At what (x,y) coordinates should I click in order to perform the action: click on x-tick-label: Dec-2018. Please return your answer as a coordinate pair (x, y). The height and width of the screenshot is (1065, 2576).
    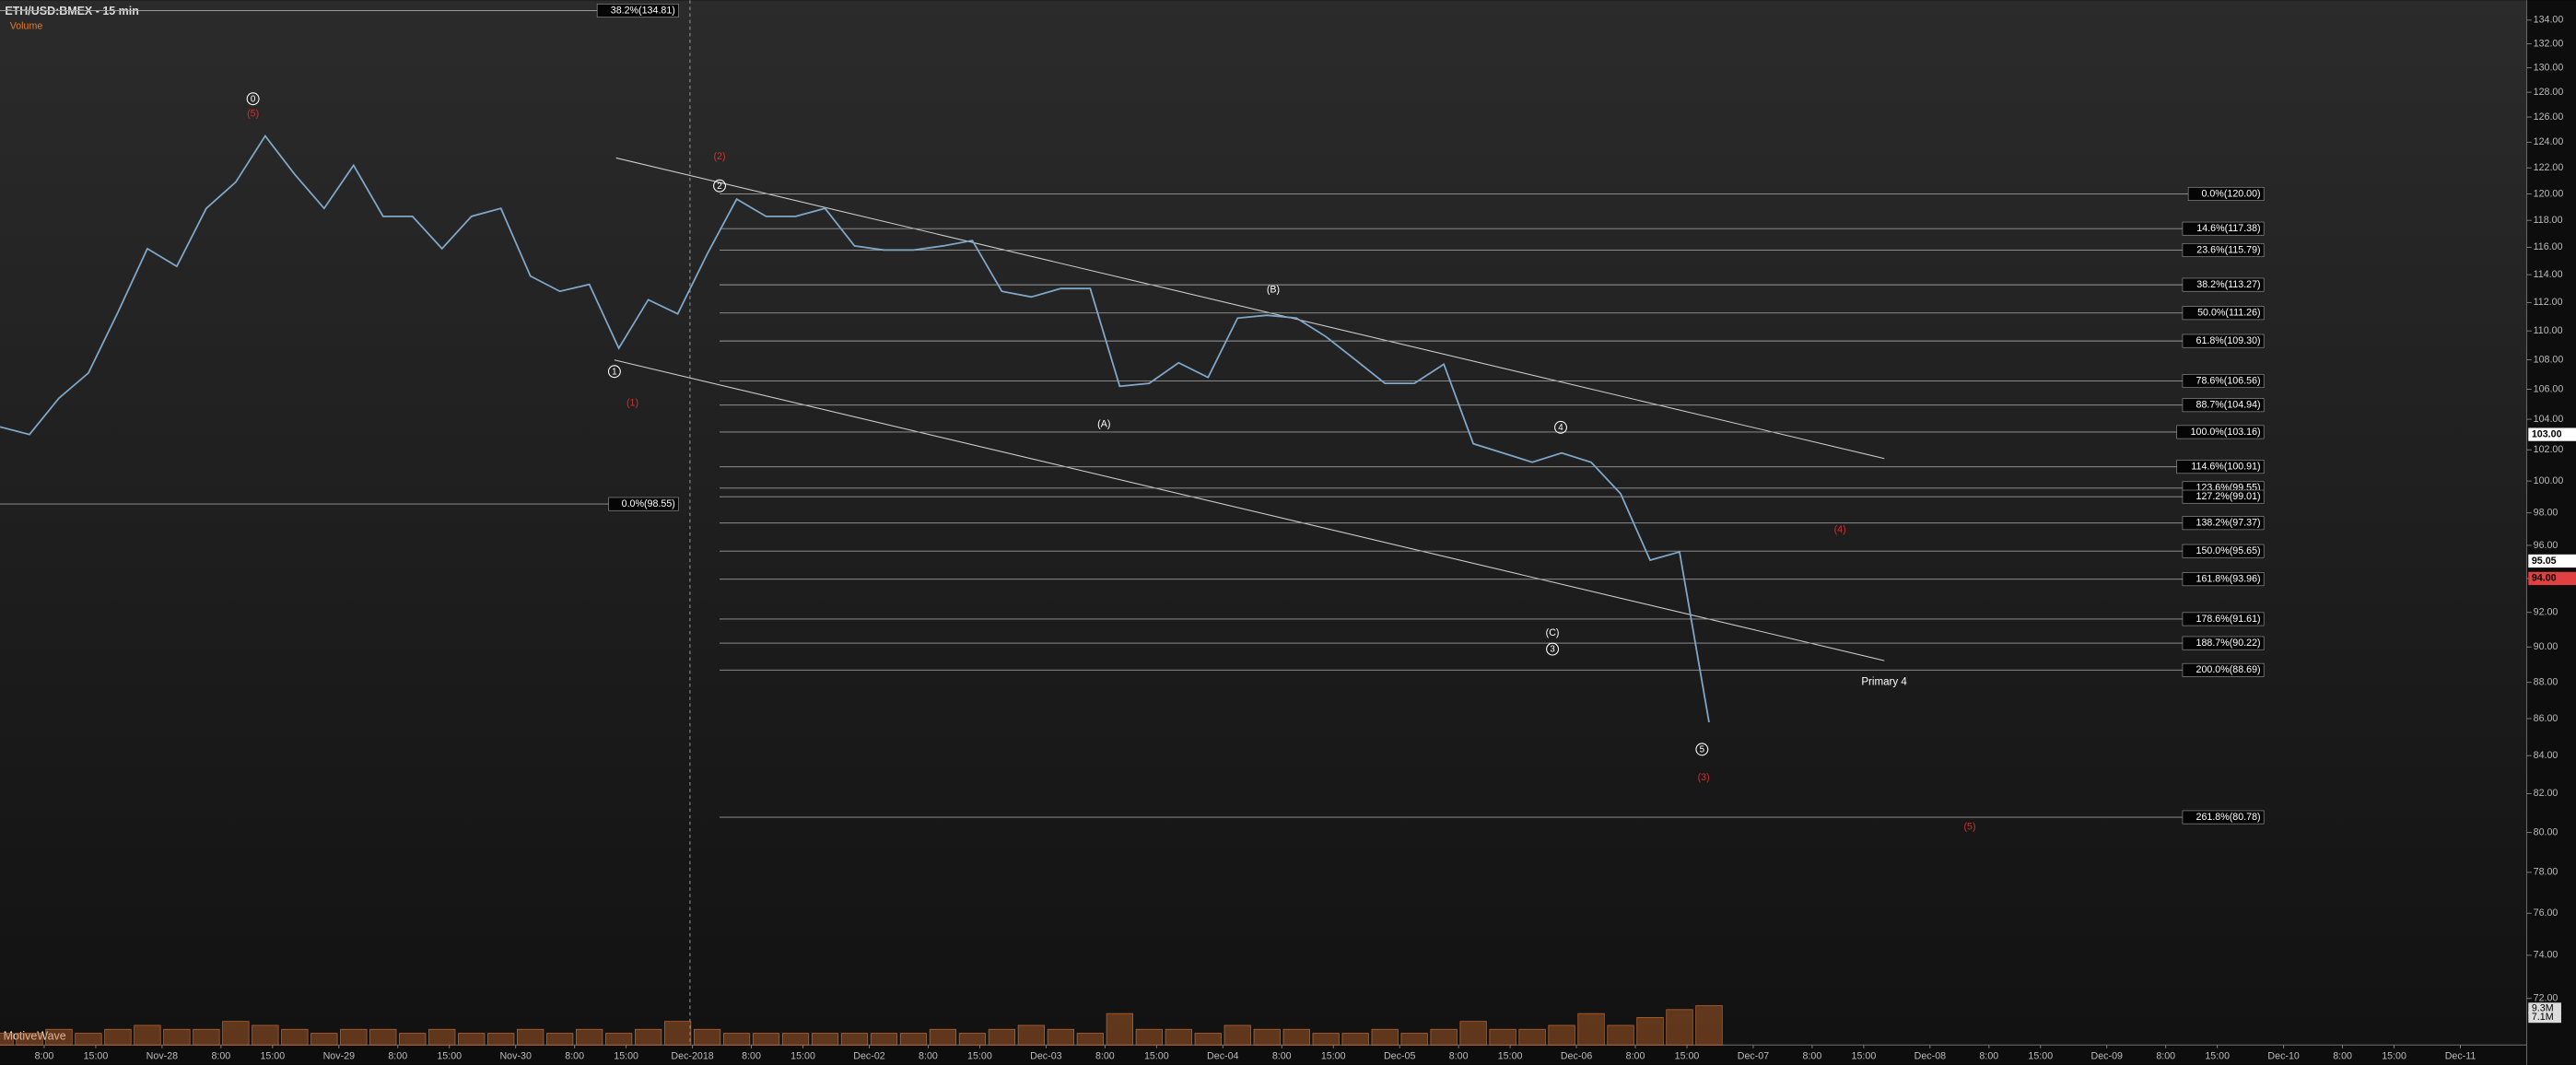
    Looking at the image, I should click on (692, 1056).